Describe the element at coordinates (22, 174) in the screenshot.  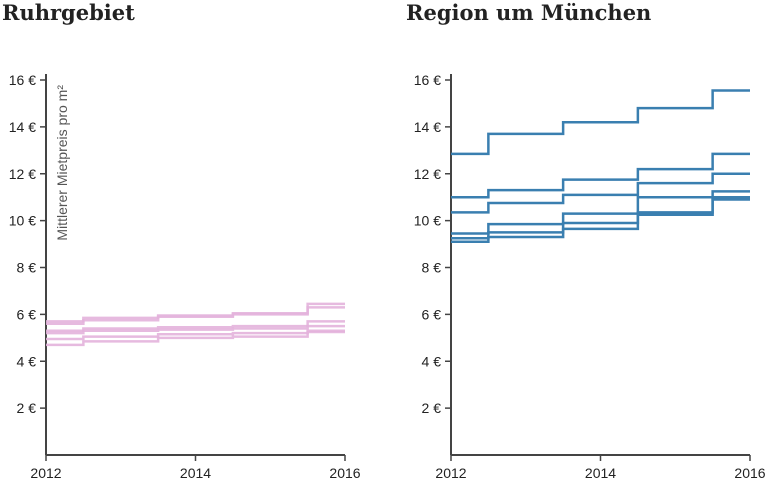
I see `y-tick-label-ruhr-12: 12 €` at that location.